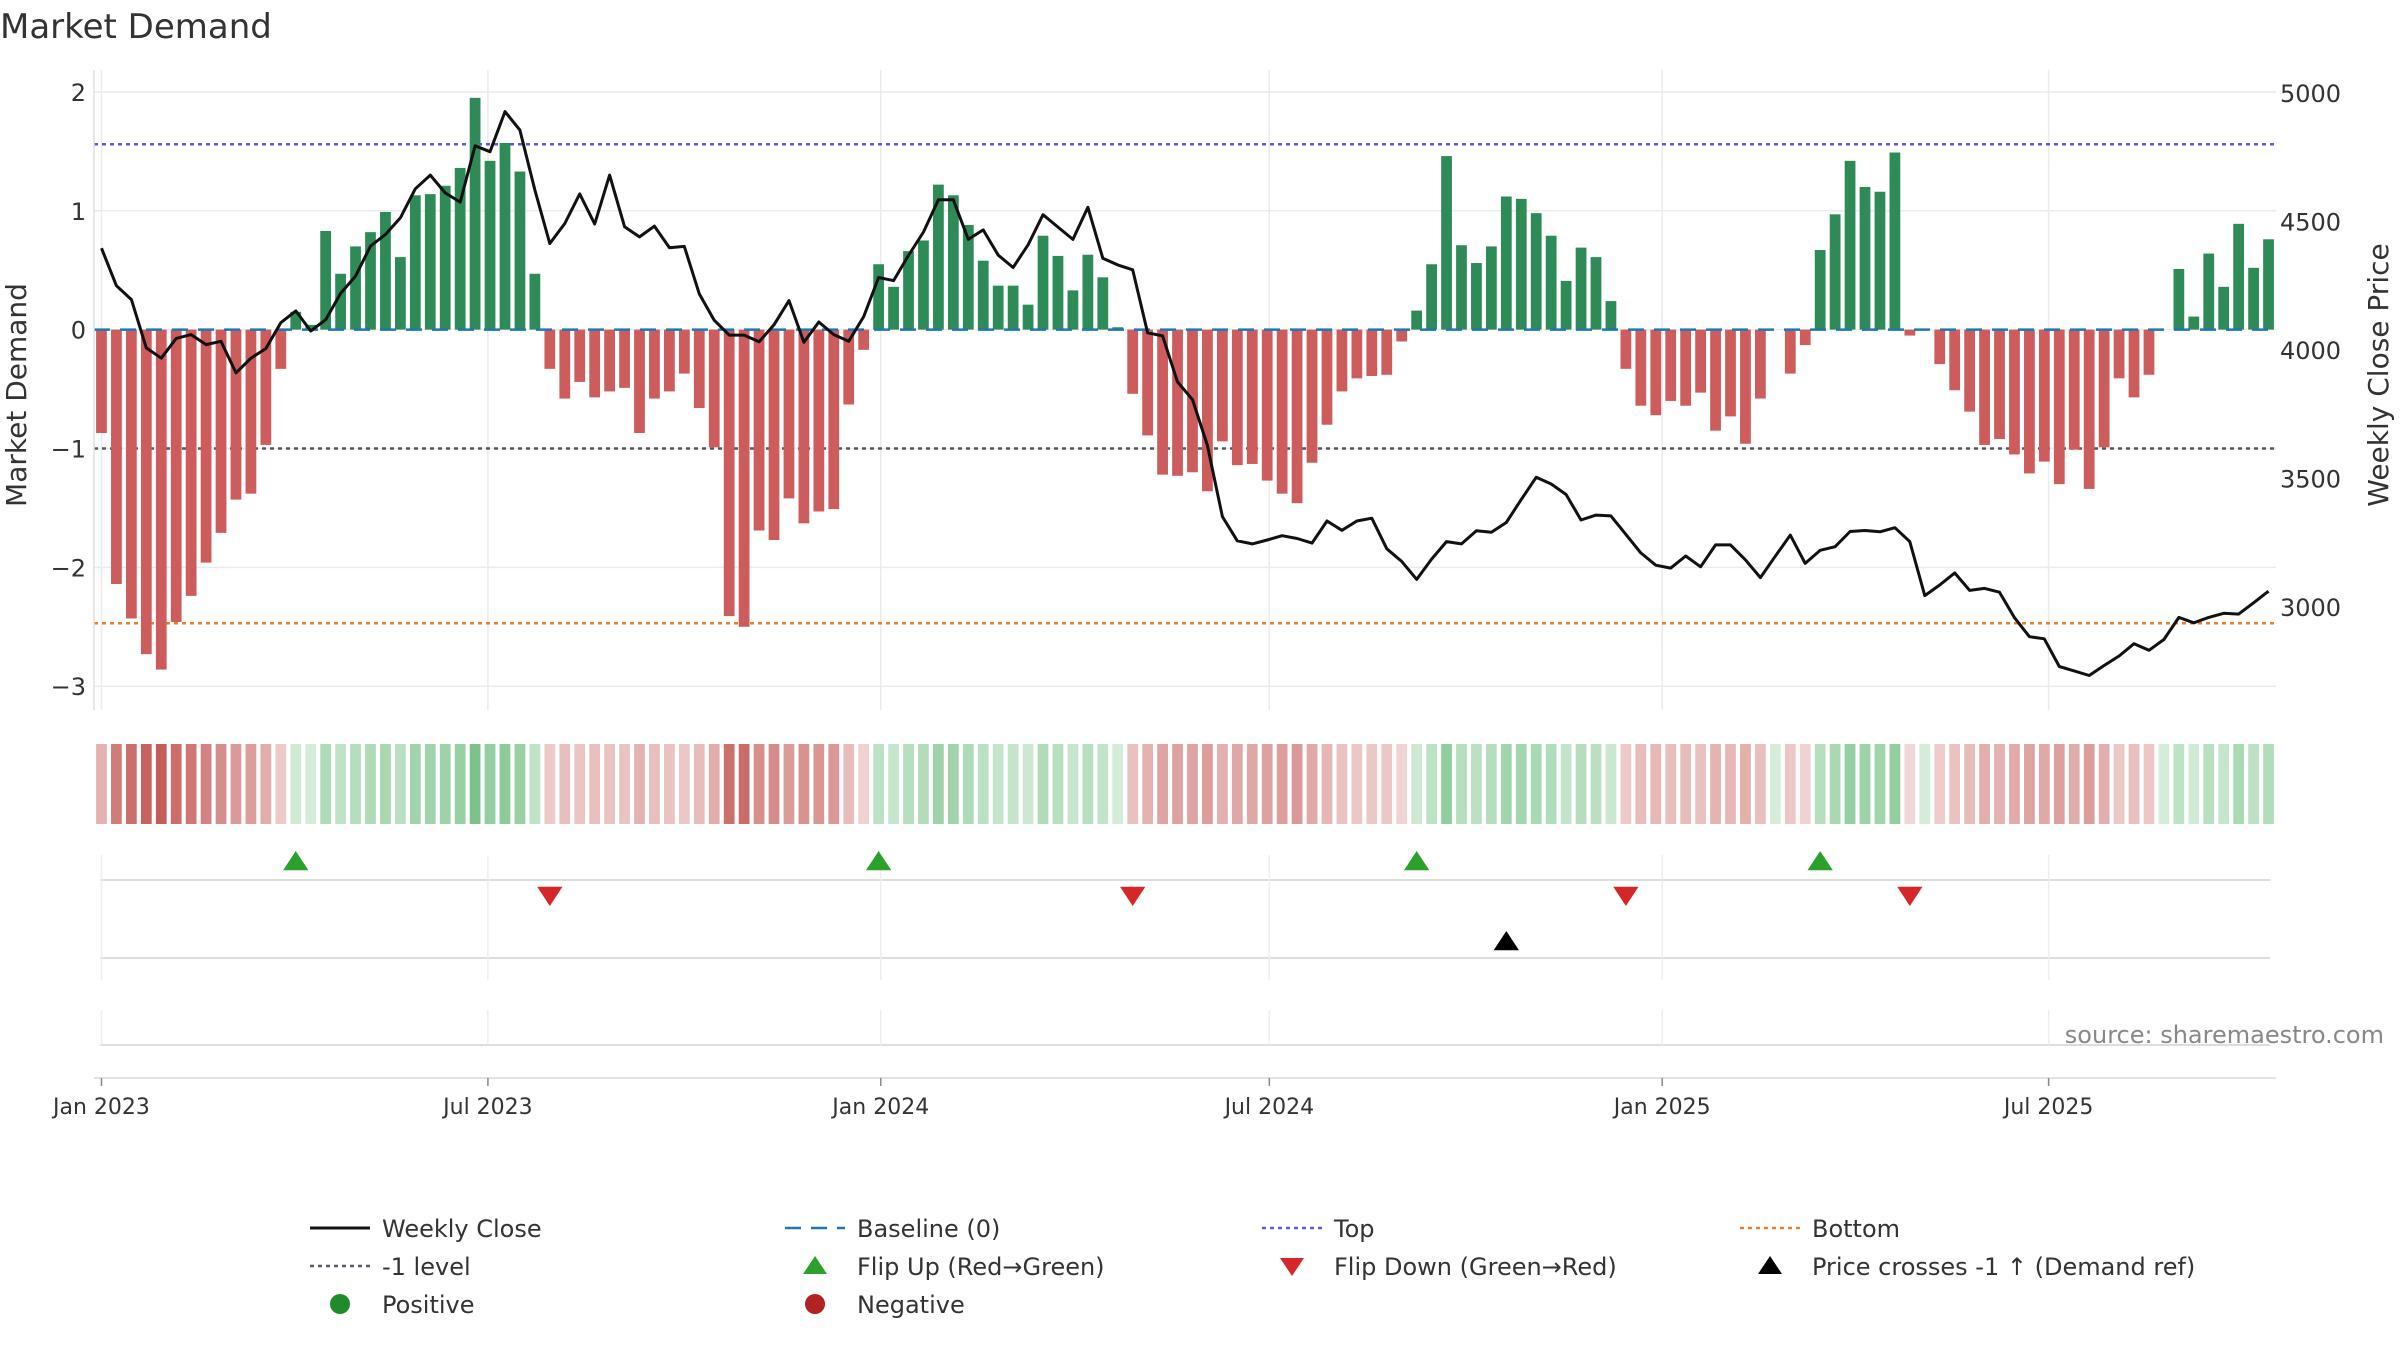 Image resolution: width=2400 pixels, height=1350 pixels. I want to click on x-tick-label: Jul 2024, so click(1269, 1107).